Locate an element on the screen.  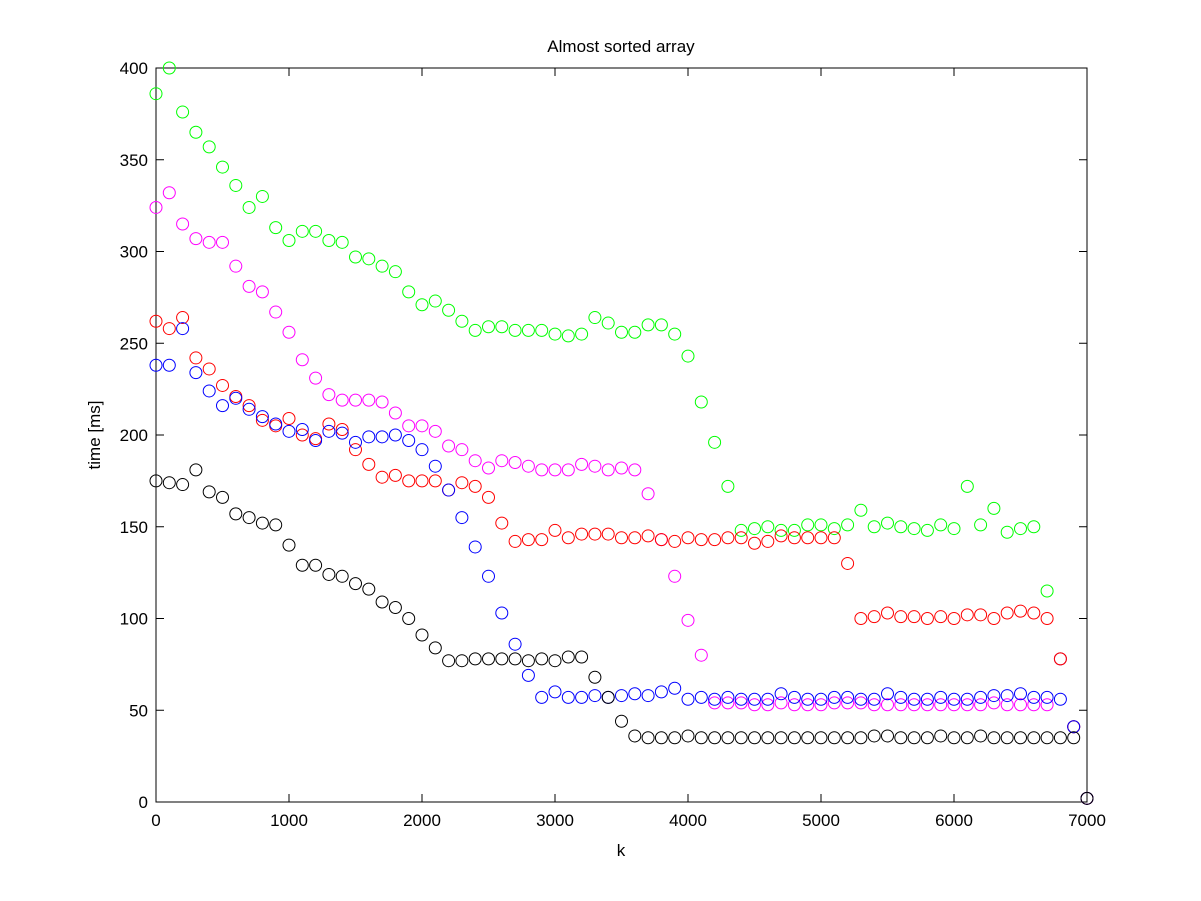
x-axis-label: k is located at coordinates (621, 850).